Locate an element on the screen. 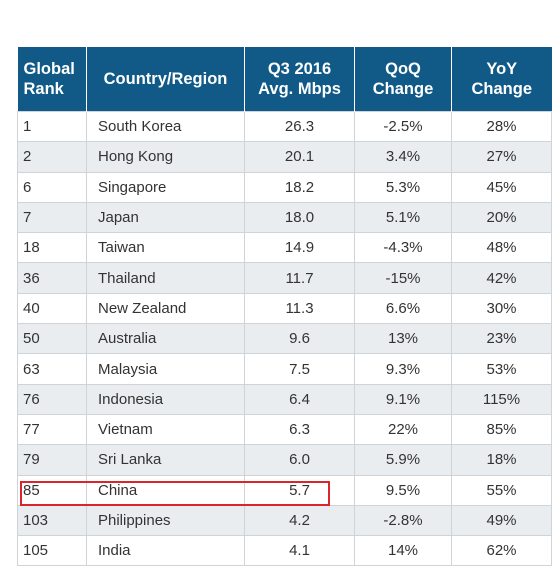 The image size is (556, 579). header-line: Global is located at coordinates (49, 69).